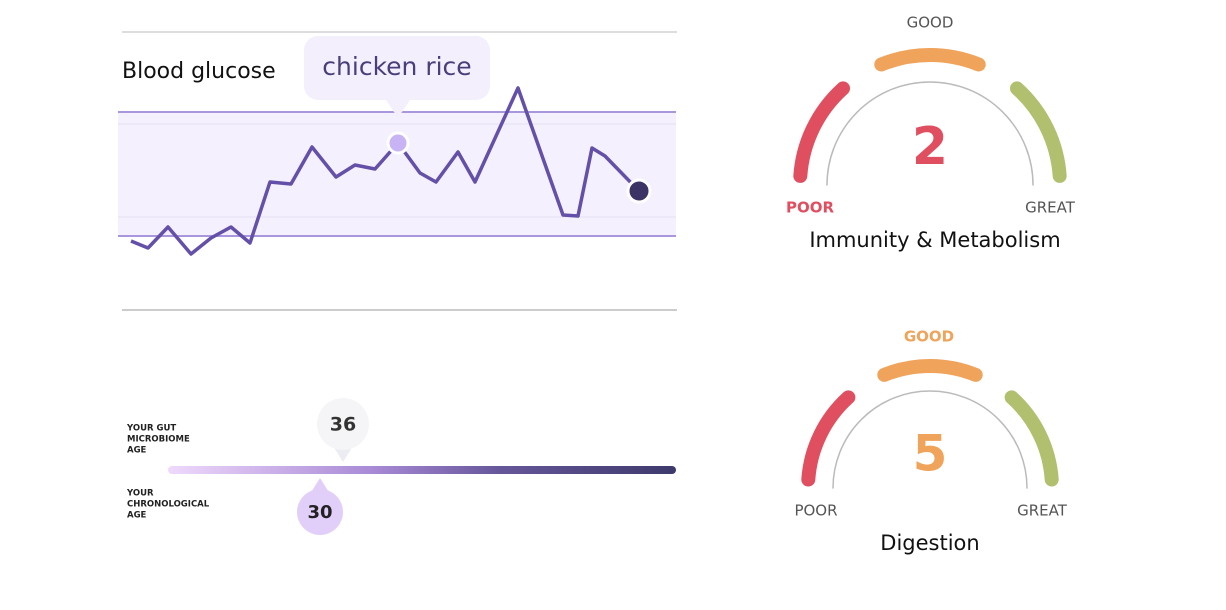 The height and width of the screenshot is (610, 1226). What do you see at coordinates (930, 147) in the screenshot?
I see `score: 2` at bounding box center [930, 147].